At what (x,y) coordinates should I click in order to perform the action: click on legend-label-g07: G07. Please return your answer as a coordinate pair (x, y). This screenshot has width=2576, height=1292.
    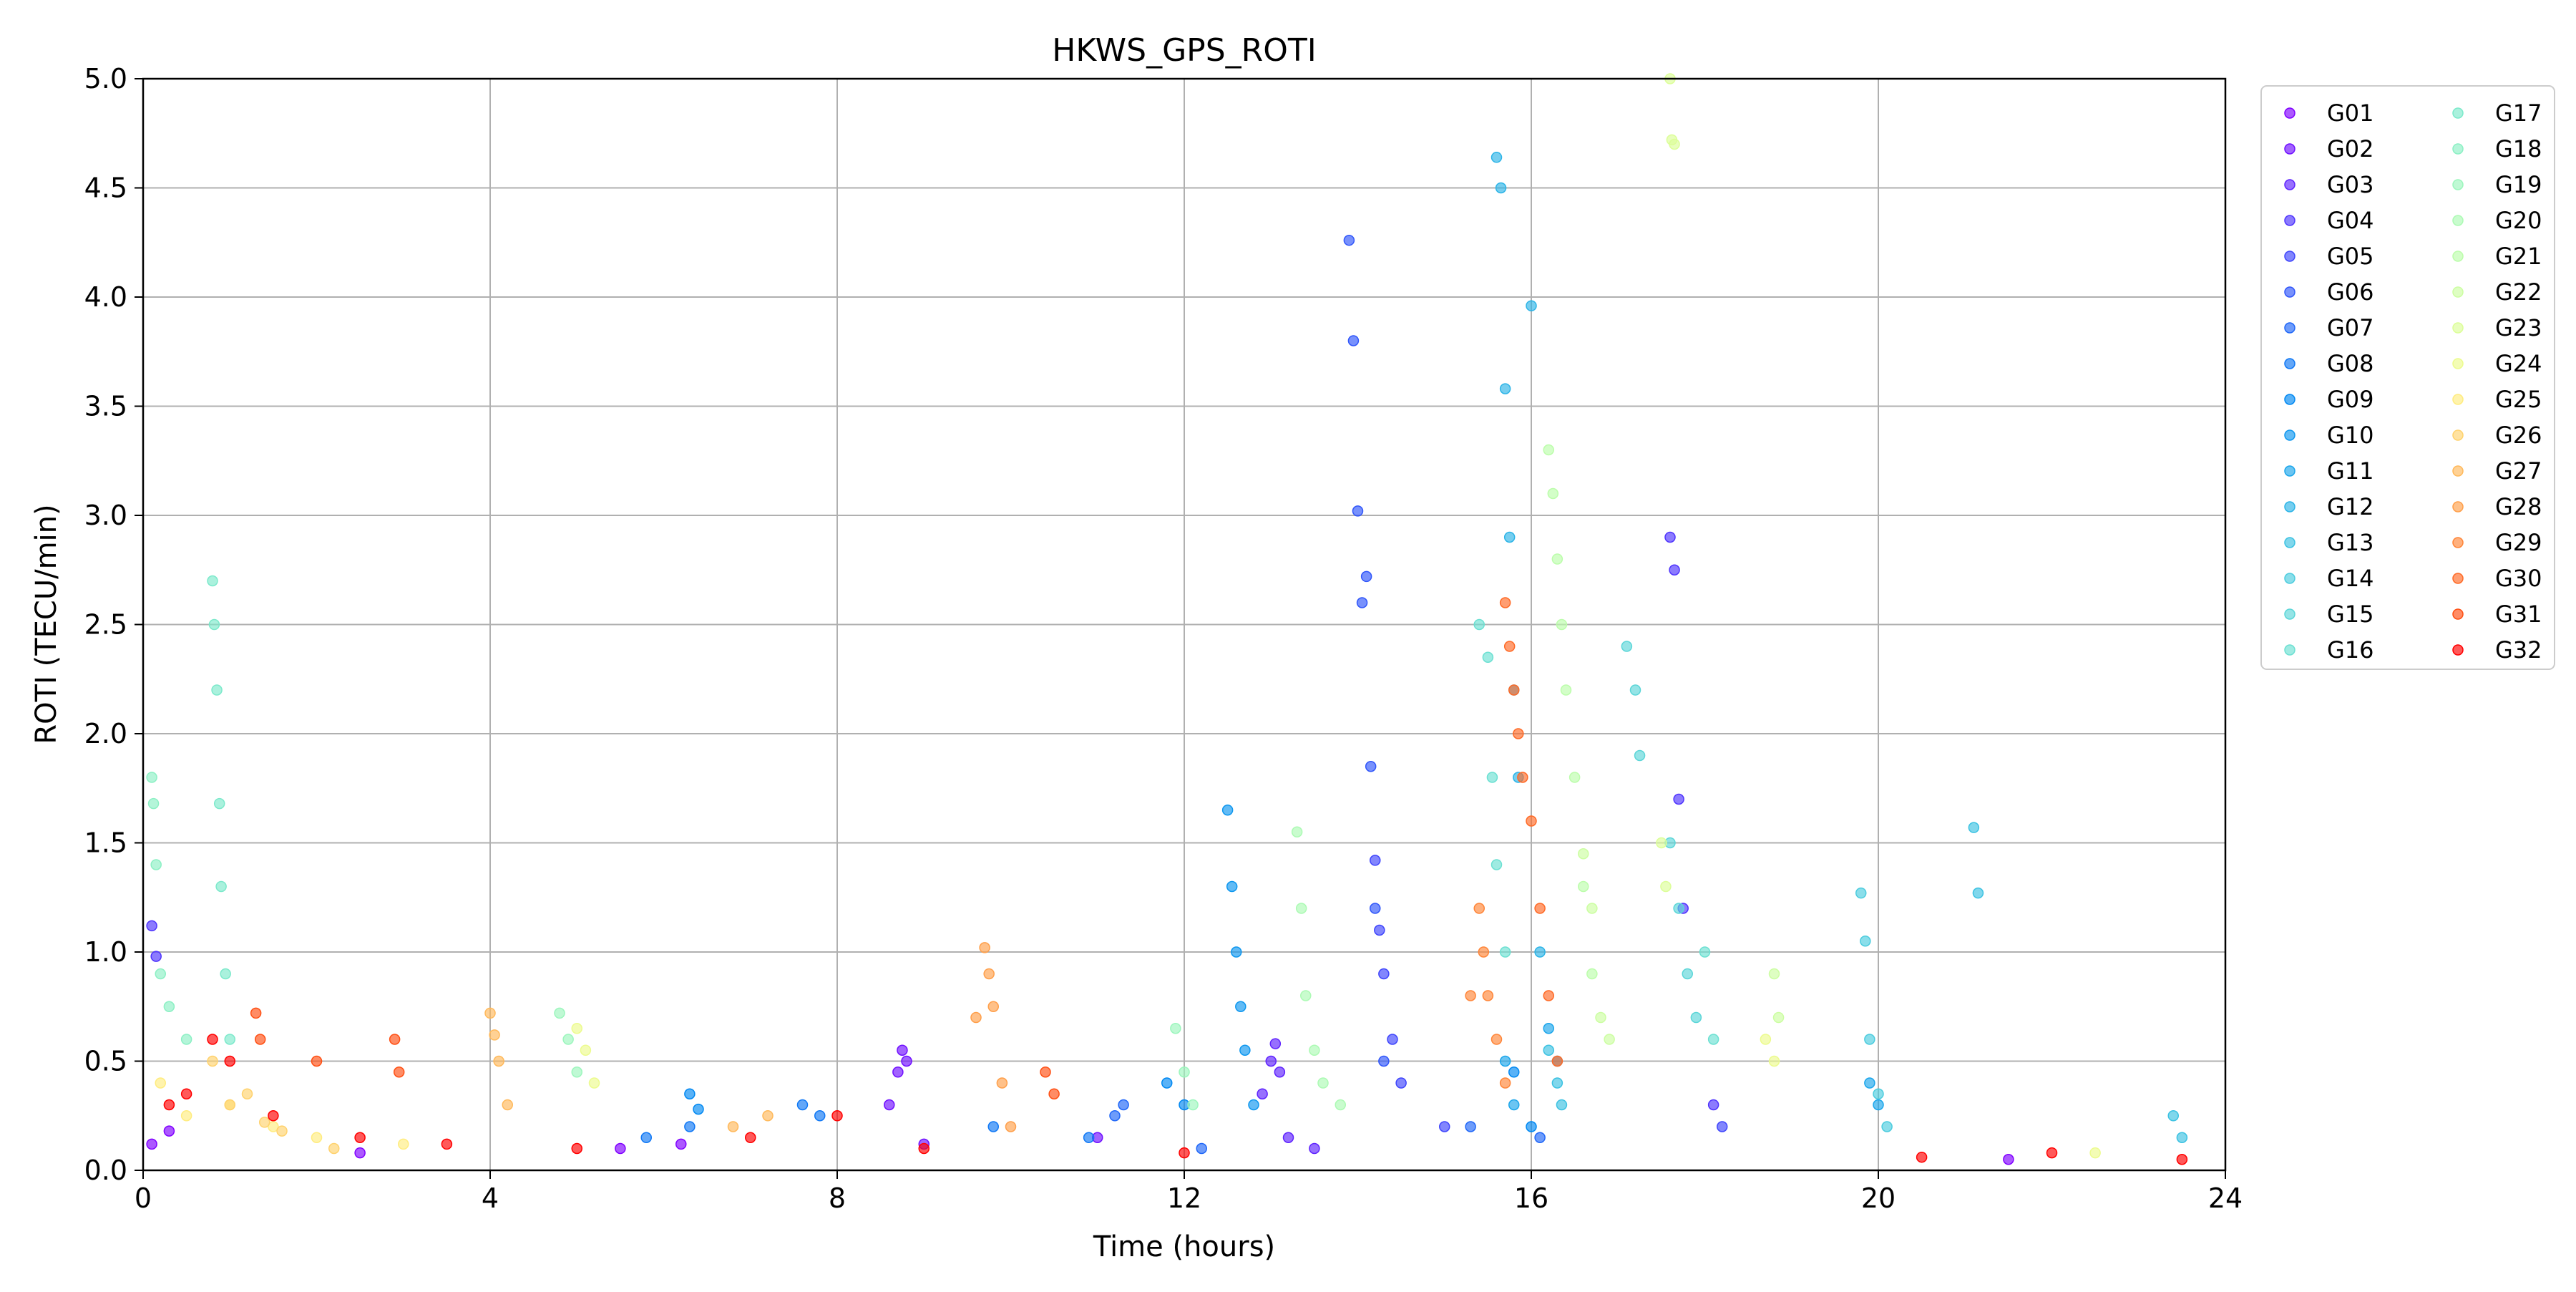
    Looking at the image, I should click on (2350, 327).